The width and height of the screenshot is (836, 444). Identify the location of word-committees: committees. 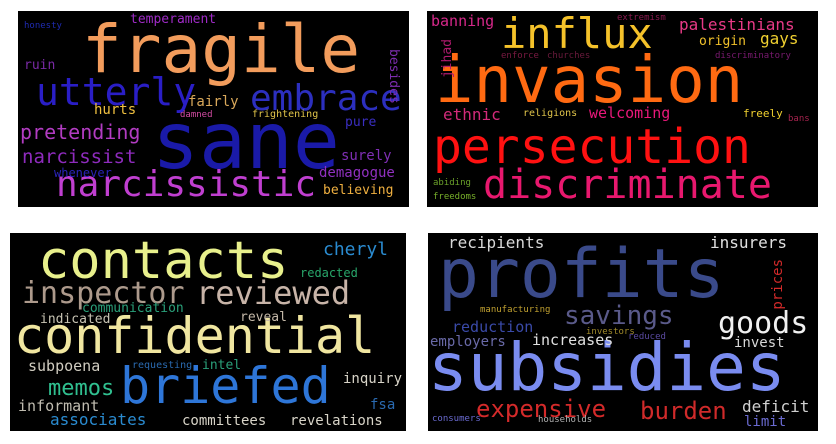
(224, 421).